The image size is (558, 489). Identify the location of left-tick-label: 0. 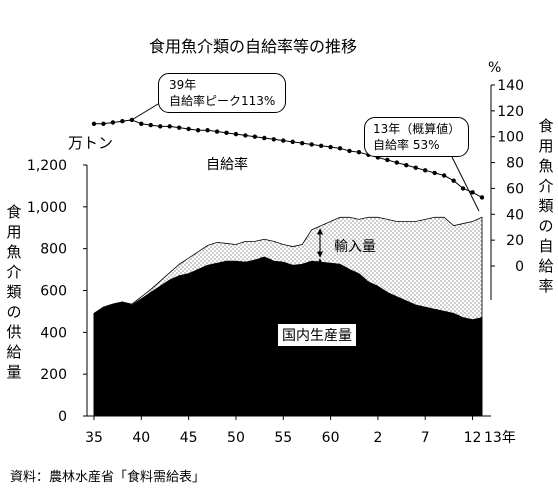
(62, 417).